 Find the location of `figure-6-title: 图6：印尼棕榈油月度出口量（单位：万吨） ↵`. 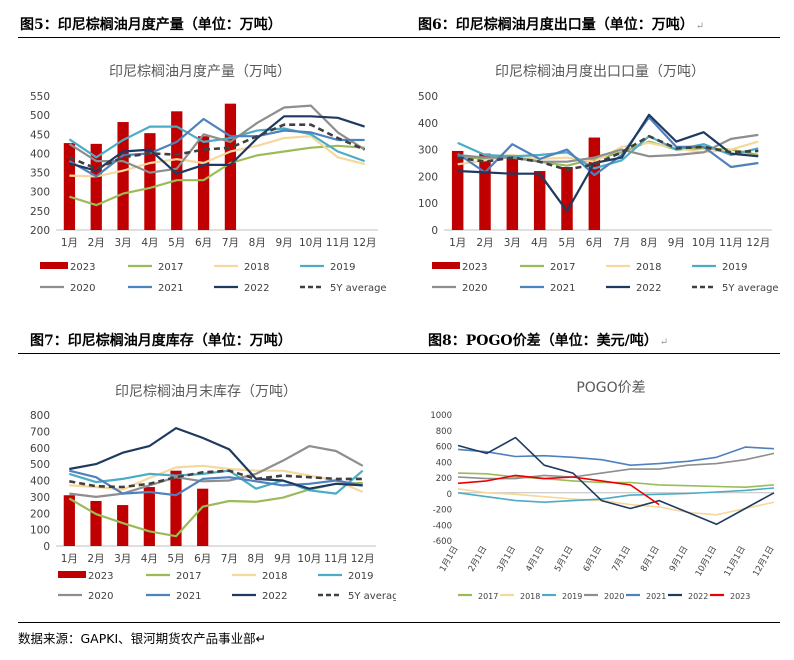

figure-6-title: 图6：印尼棕榈油月度出口量（单位：万吨） ↵ is located at coordinates (561, 25).